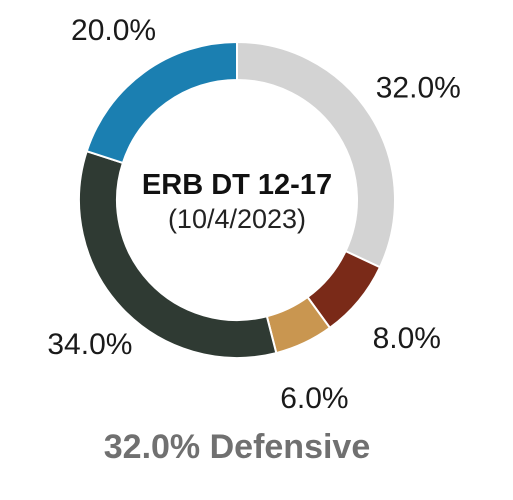  Describe the element at coordinates (89, 344) in the screenshot. I see `slice-label-4: 34.0%` at that location.